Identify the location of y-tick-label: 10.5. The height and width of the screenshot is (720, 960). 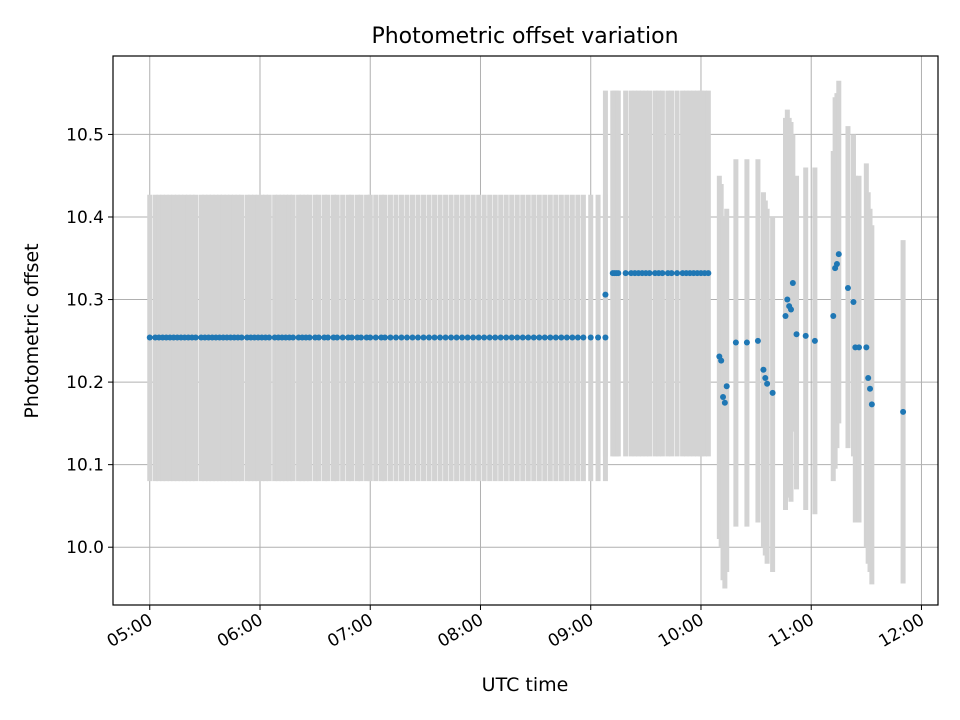
(85, 135).